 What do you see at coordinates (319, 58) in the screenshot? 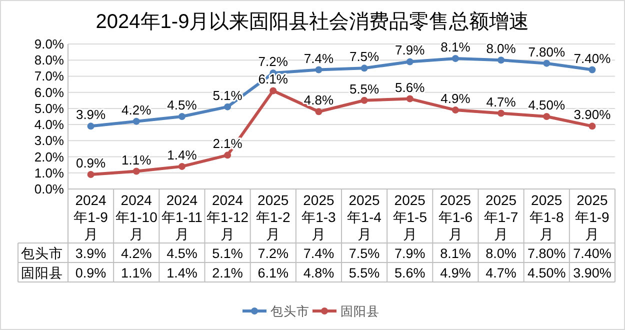
I see `text: 7.4%` at bounding box center [319, 58].